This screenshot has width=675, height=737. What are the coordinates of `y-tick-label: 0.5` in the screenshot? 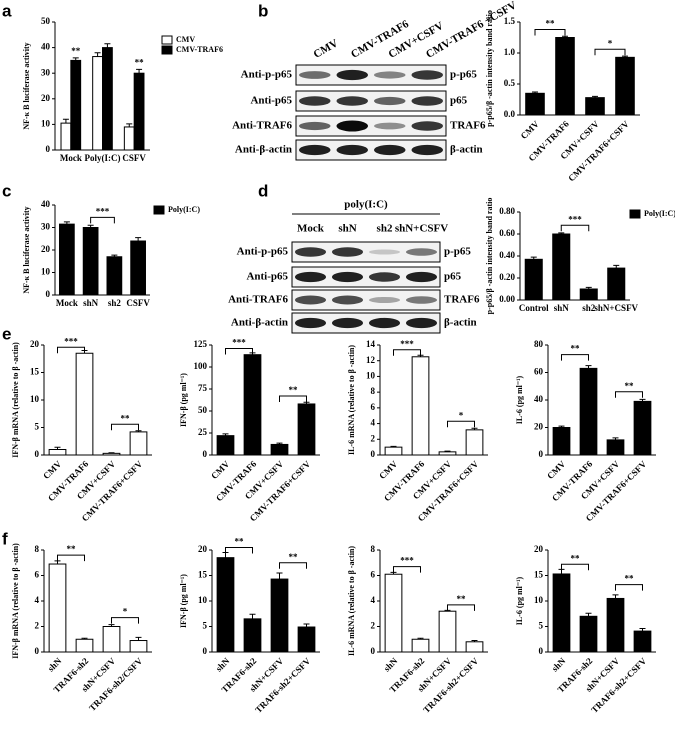 It's located at (510, 83).